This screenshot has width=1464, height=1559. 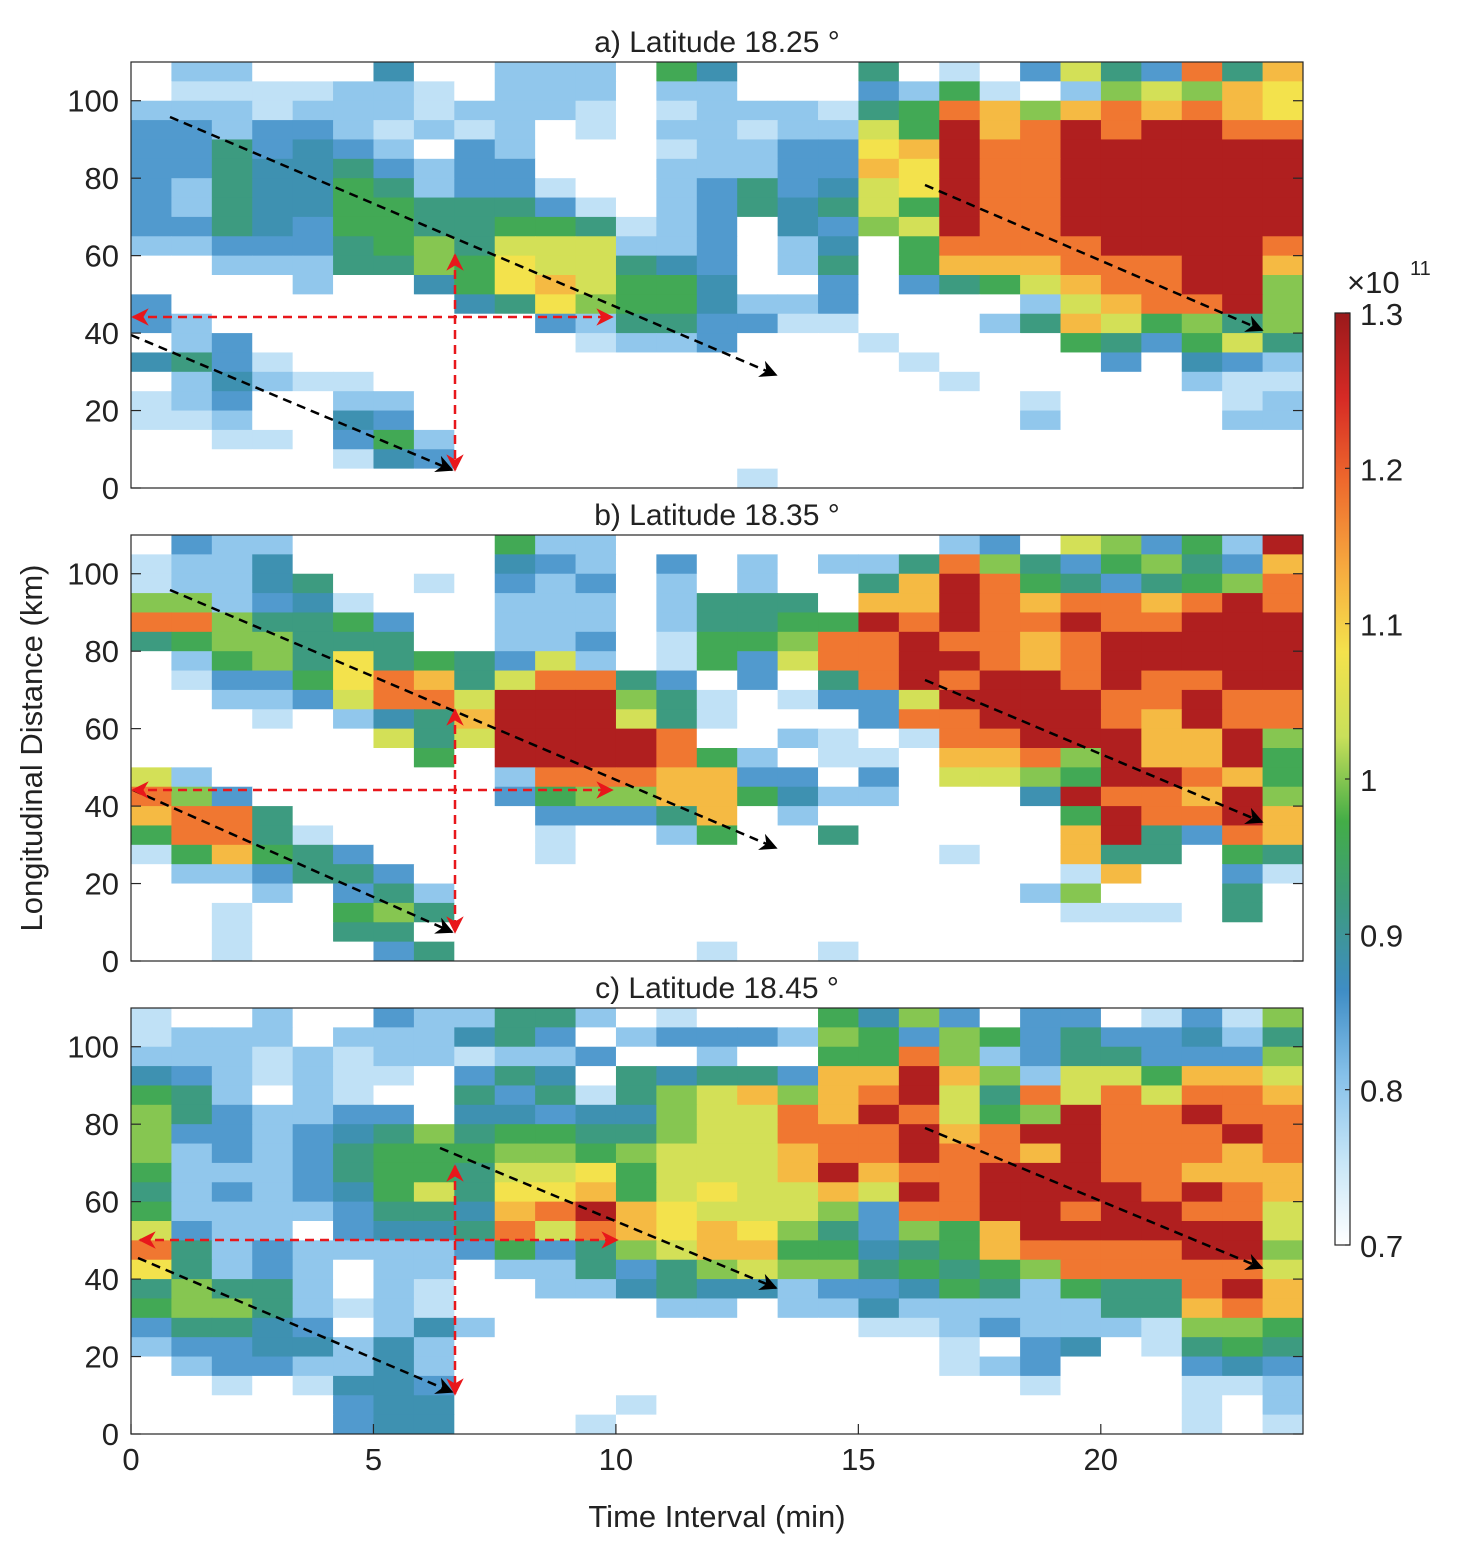 I want to click on y-tick-label: 20, so click(x=102, y=1357).